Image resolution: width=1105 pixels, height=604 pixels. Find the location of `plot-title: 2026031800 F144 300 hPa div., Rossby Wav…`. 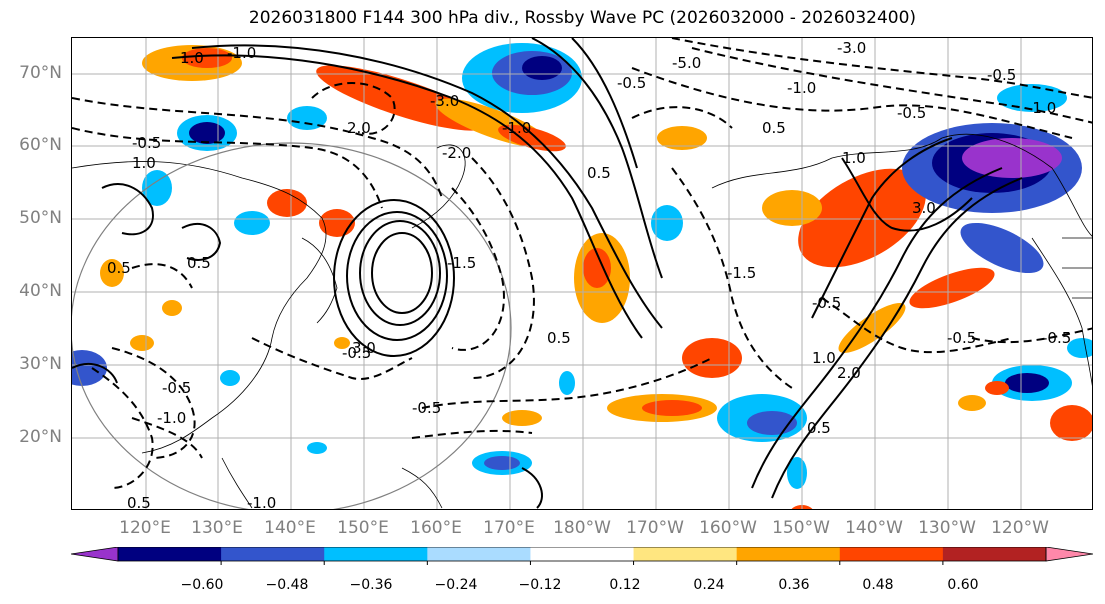

plot-title: 2026031800 F144 300 hPa div., Rossby Wav… is located at coordinates (582, 18).